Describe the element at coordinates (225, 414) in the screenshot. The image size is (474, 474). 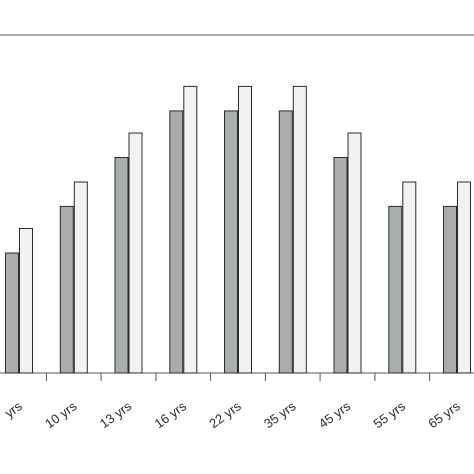
I see `x-tick-label: 22 yrs` at that location.